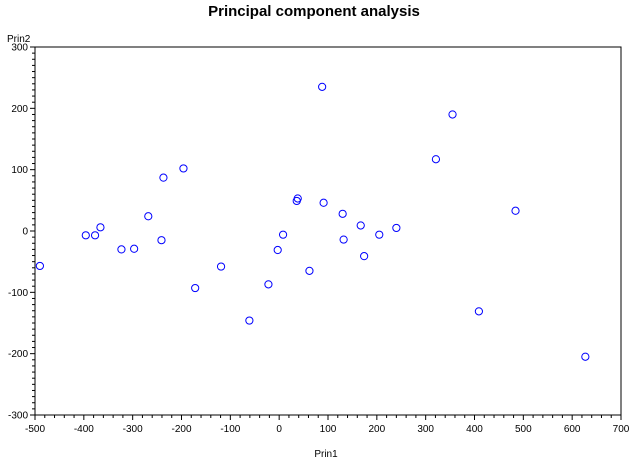  What do you see at coordinates (279, 429) in the screenshot?
I see `x-tick-label: 0` at bounding box center [279, 429].